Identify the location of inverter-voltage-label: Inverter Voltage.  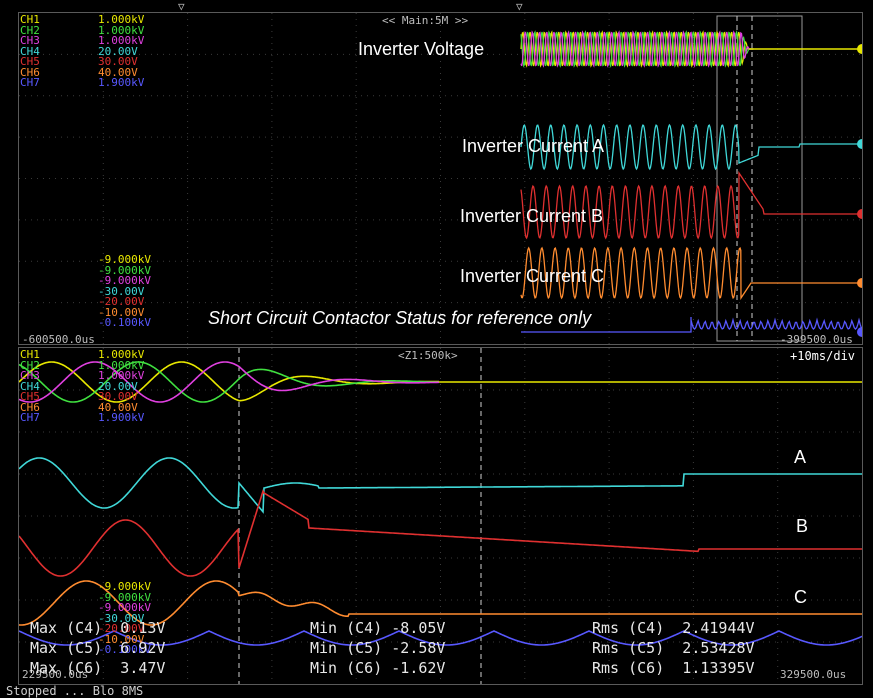
(421, 49).